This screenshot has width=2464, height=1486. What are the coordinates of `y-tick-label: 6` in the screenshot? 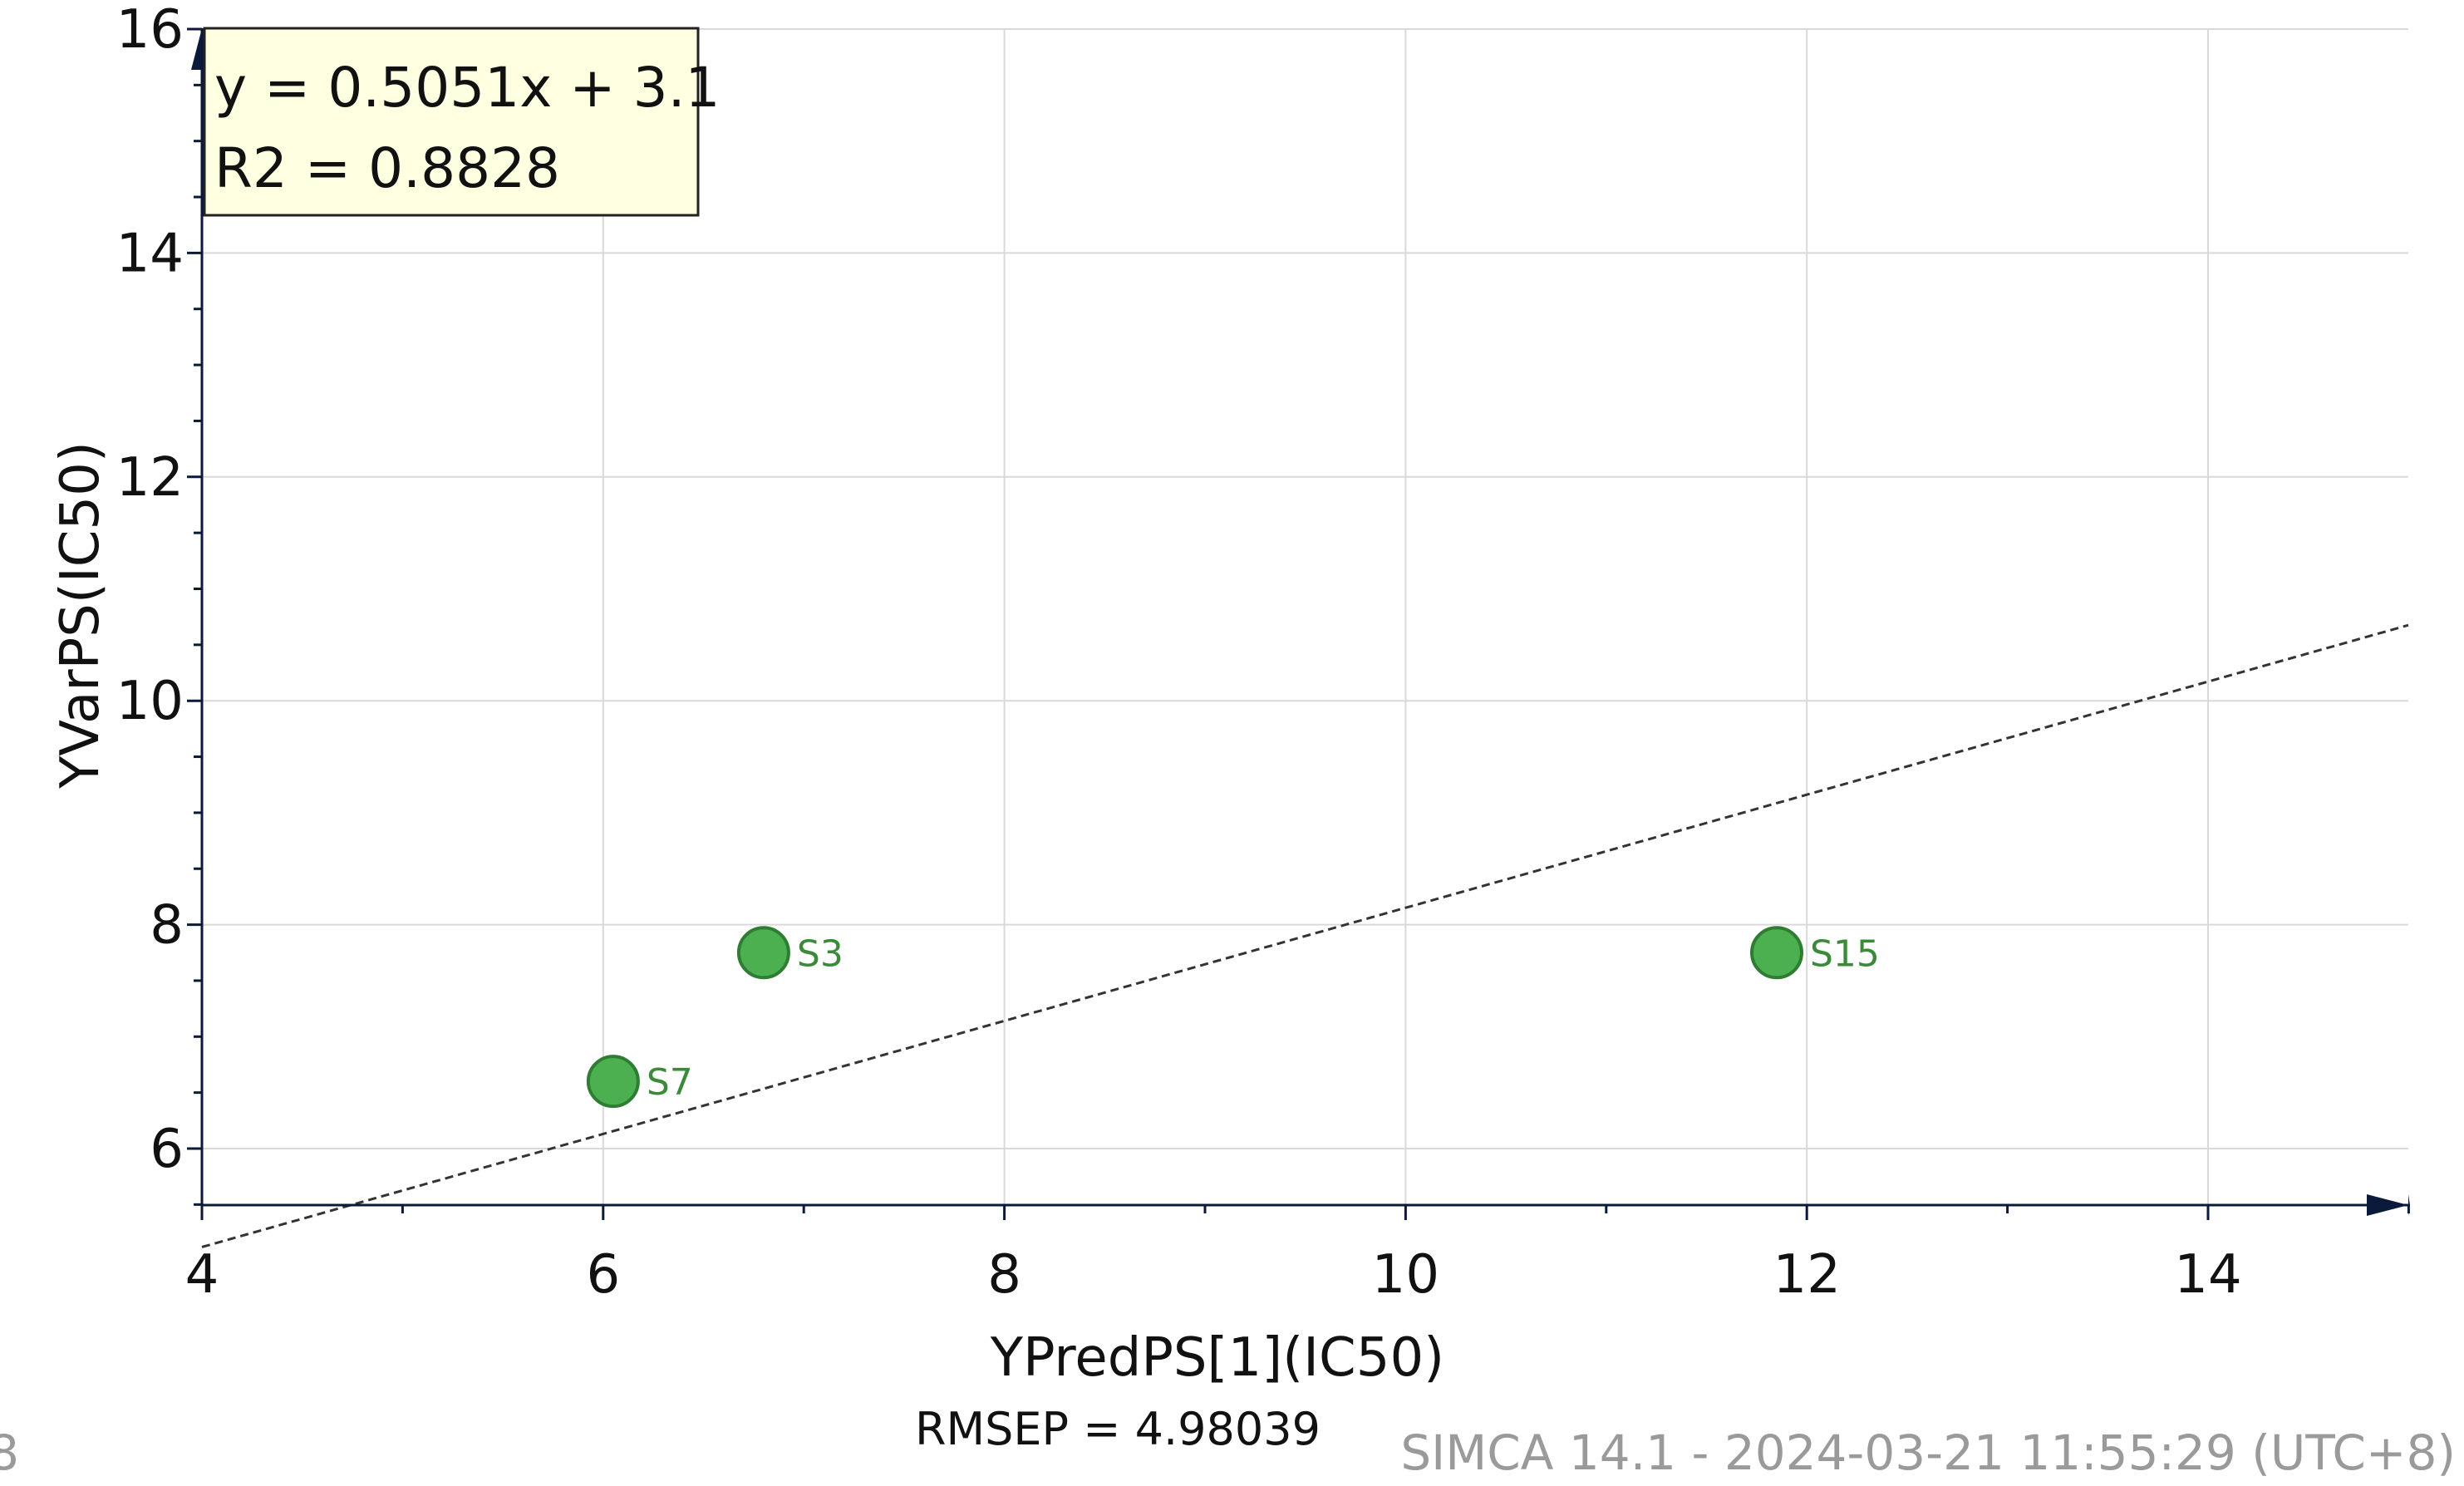 It's located at (167, 1149).